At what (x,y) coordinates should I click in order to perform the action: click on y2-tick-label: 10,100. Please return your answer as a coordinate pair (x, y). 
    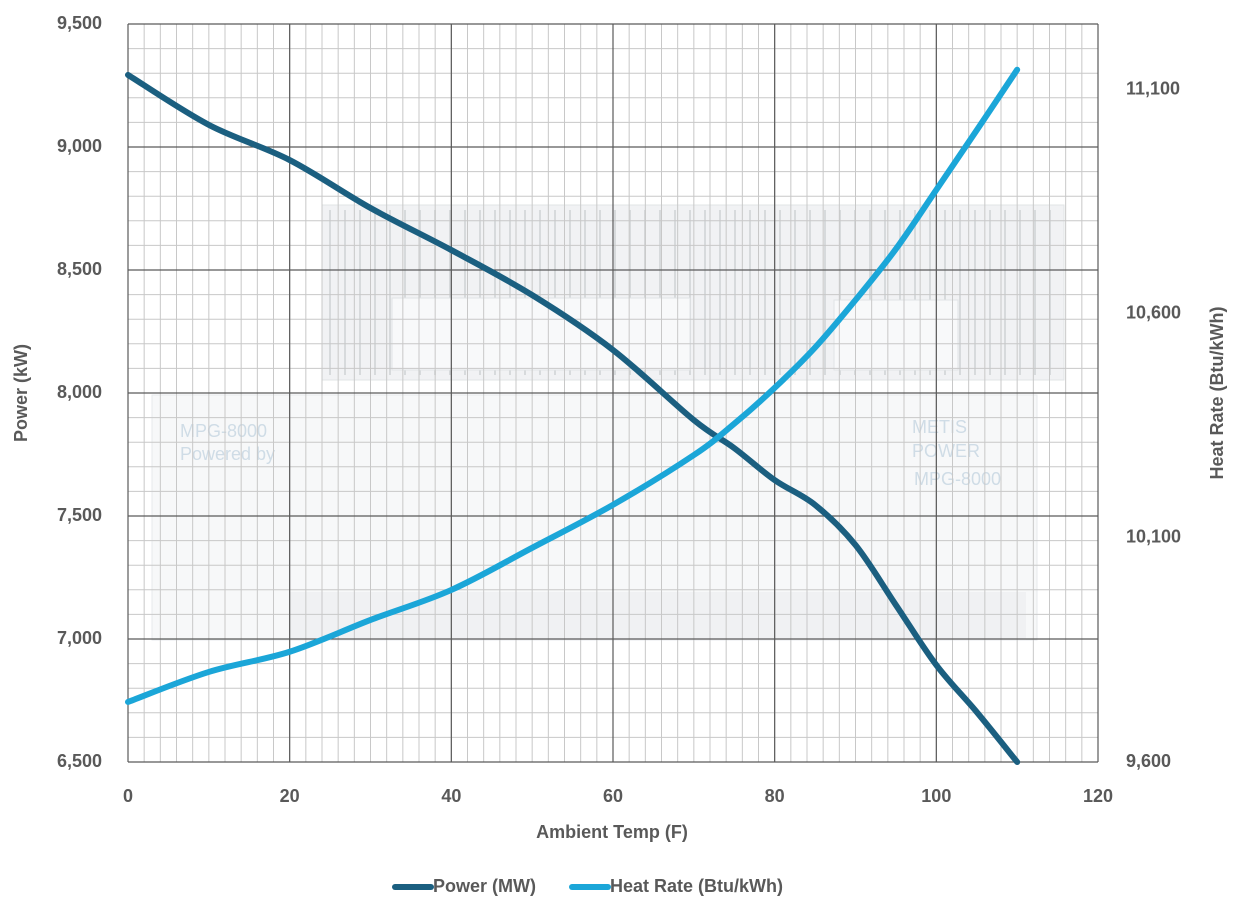
    Looking at the image, I should click on (1153, 537).